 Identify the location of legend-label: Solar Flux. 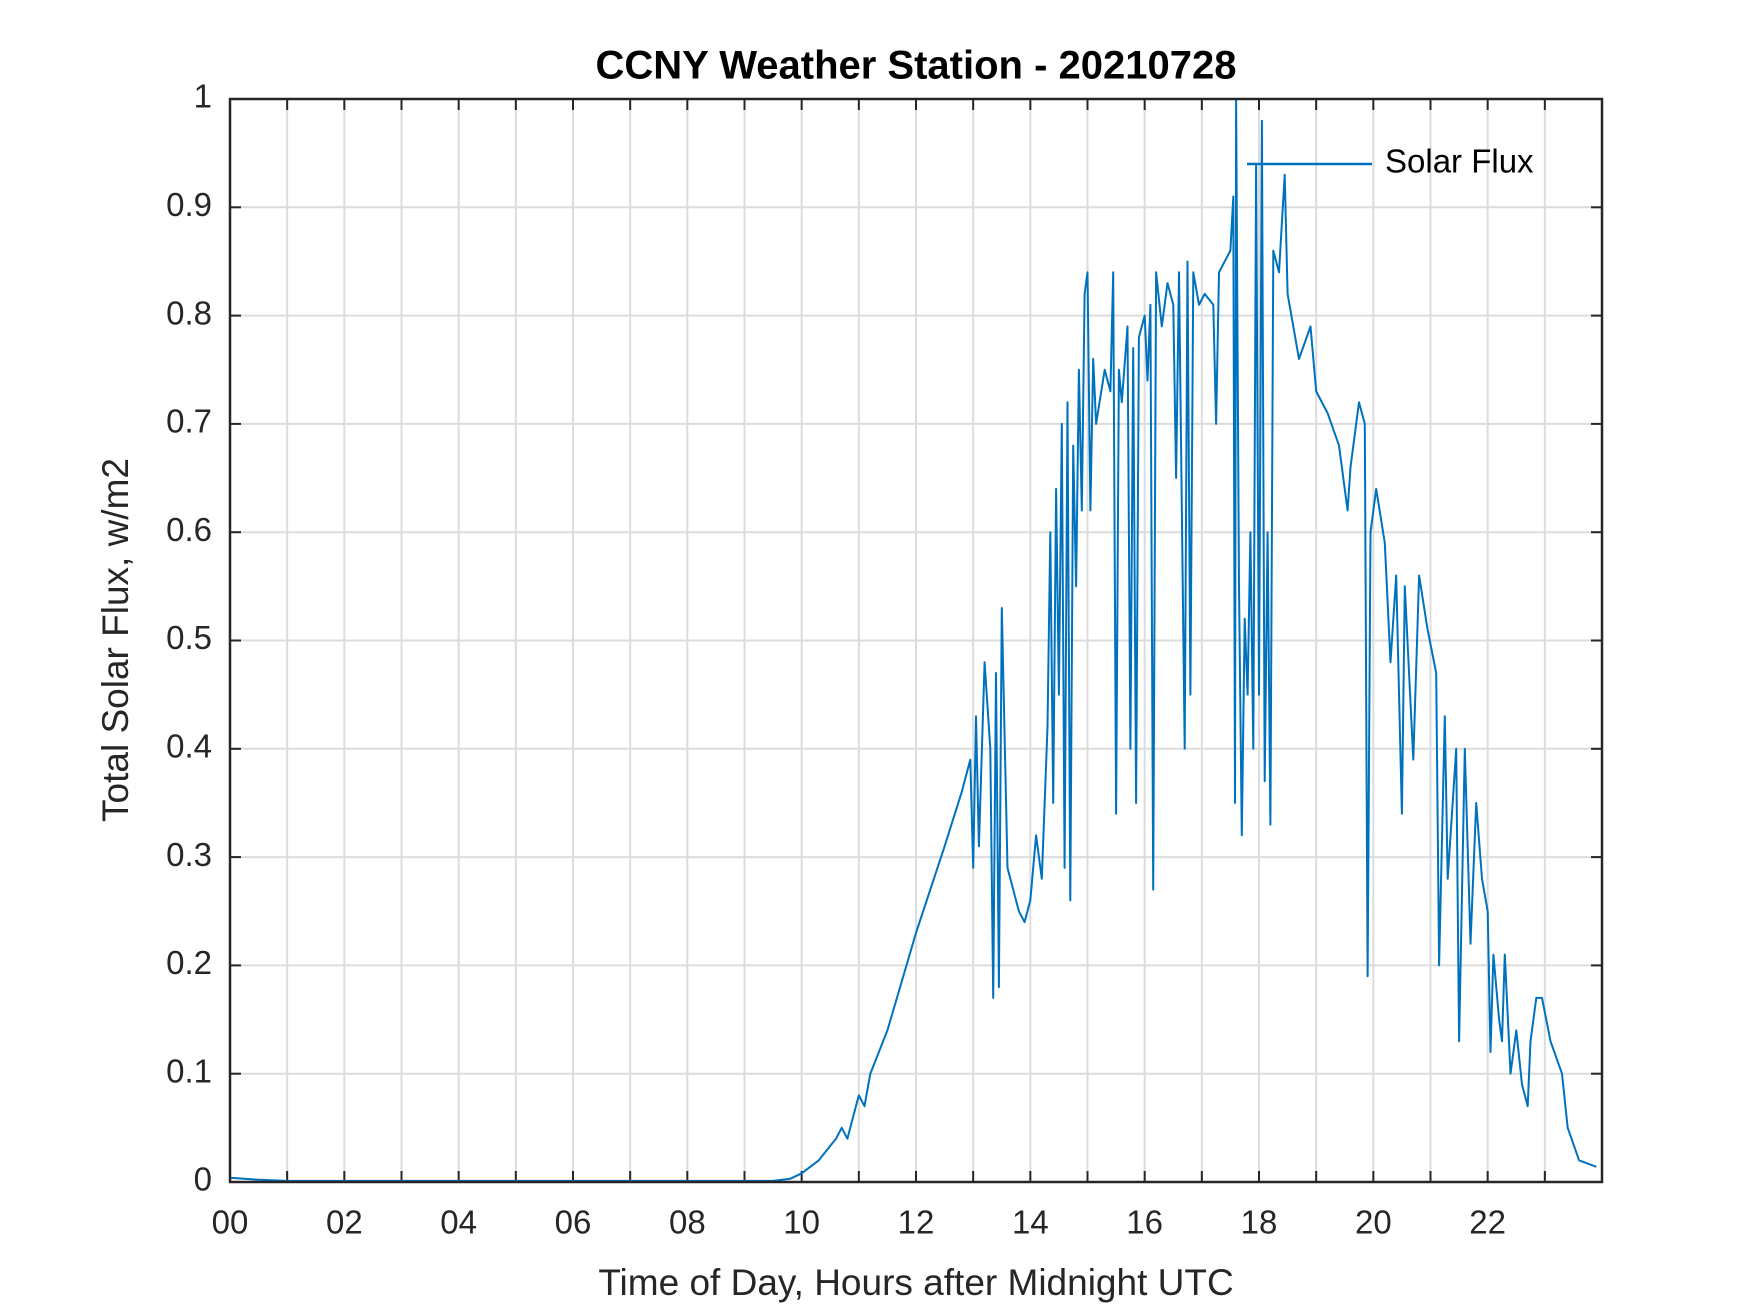
(1459, 161).